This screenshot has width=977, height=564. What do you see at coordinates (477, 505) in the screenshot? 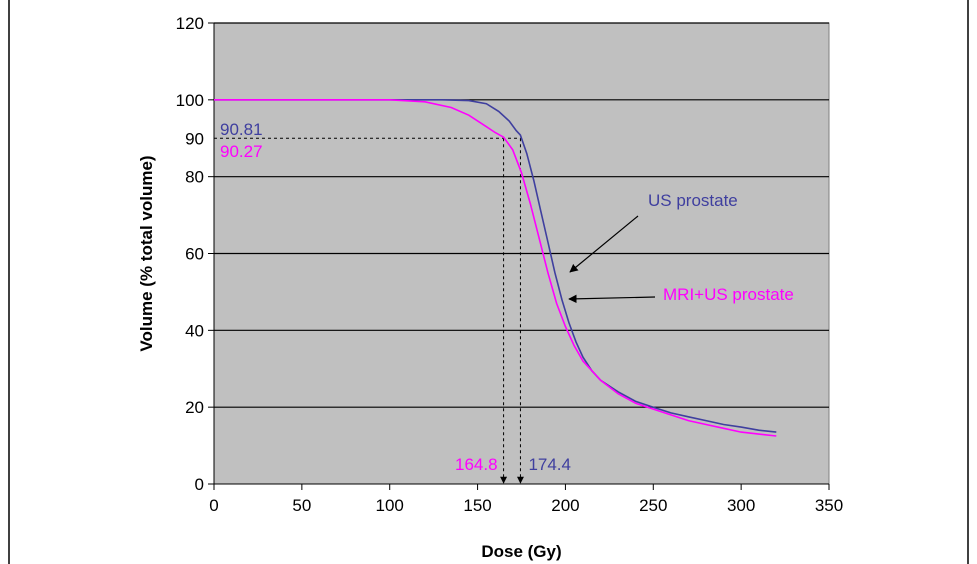
I see `x-tick-label-150: 150` at bounding box center [477, 505].